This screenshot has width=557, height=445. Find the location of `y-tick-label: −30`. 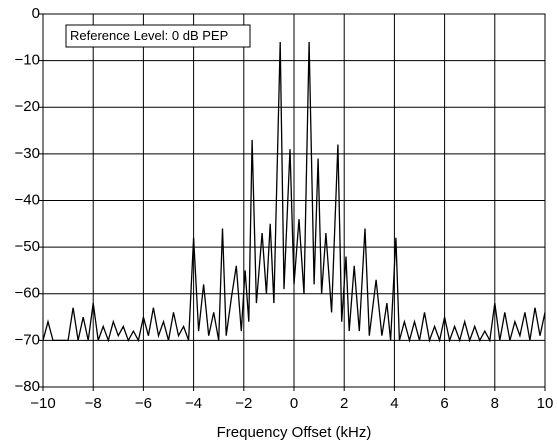

y-tick-label: −30 is located at coordinates (27, 153).